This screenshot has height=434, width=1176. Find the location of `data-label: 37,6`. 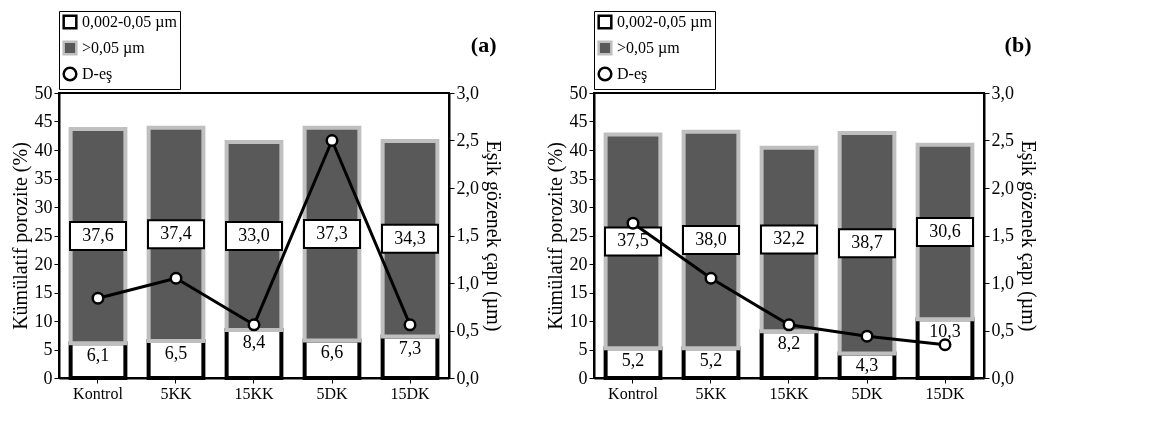

data-label: 37,6 is located at coordinates (98, 235).